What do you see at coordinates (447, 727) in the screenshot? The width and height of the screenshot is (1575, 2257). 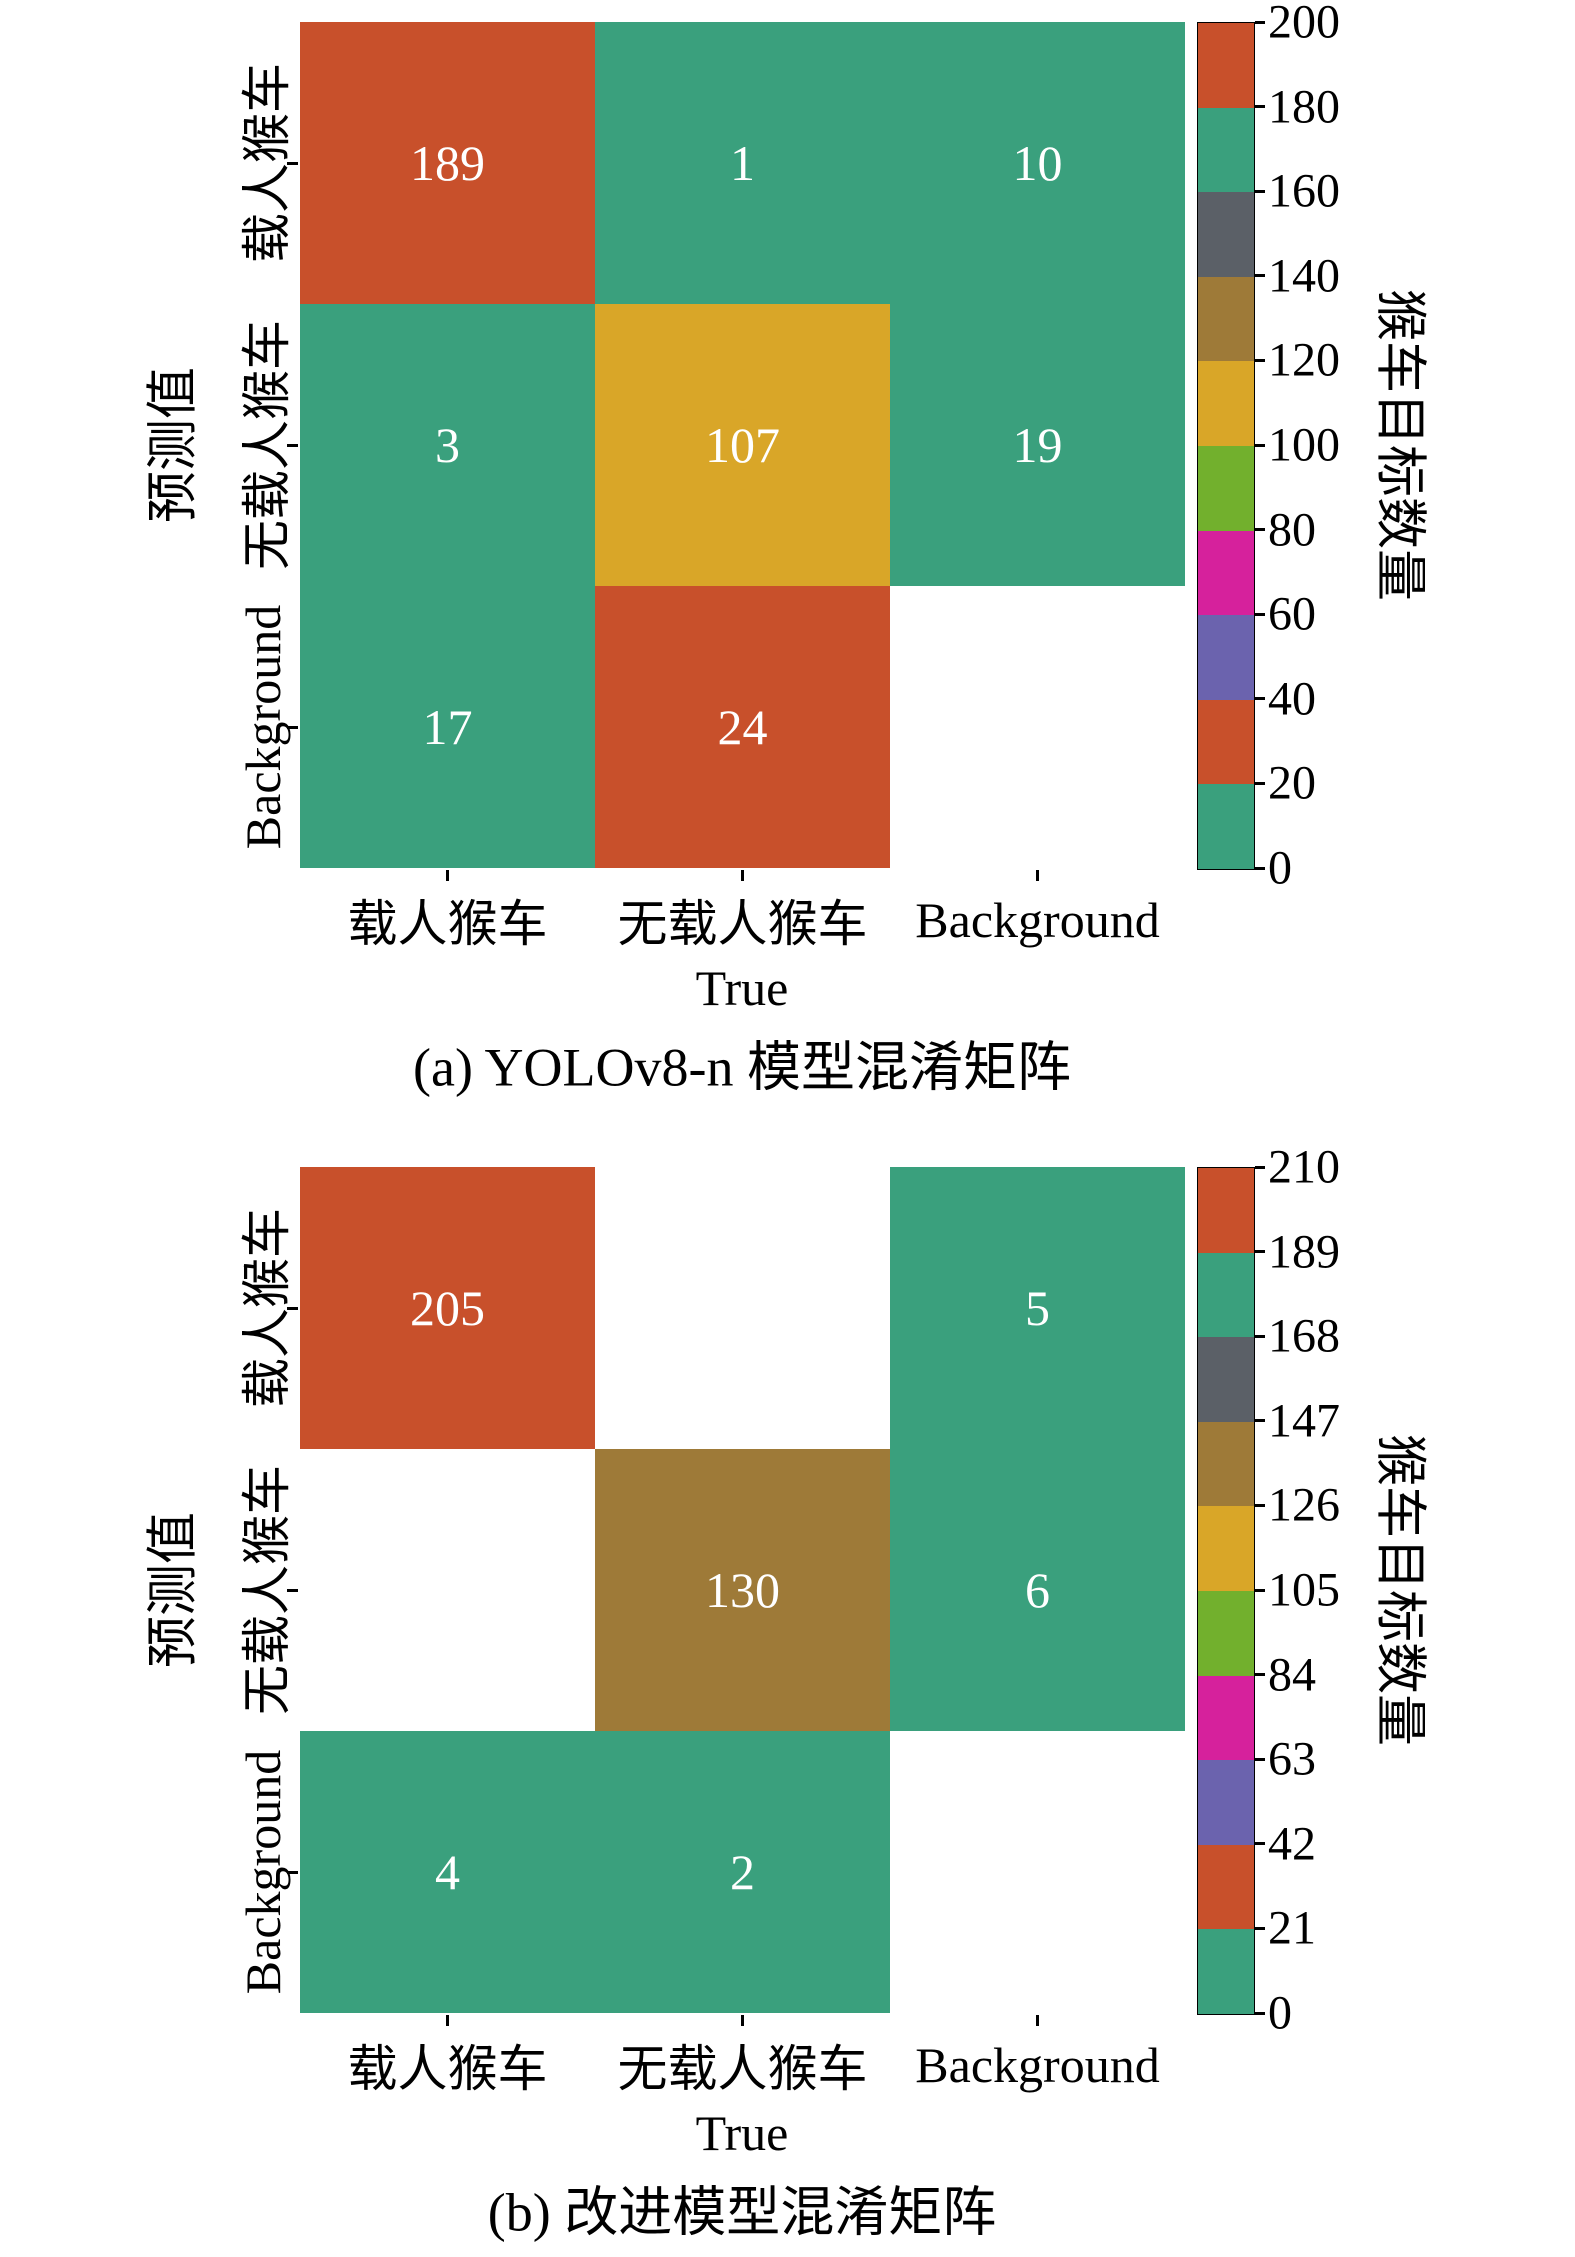 I see `cell-value: 17` at bounding box center [447, 727].